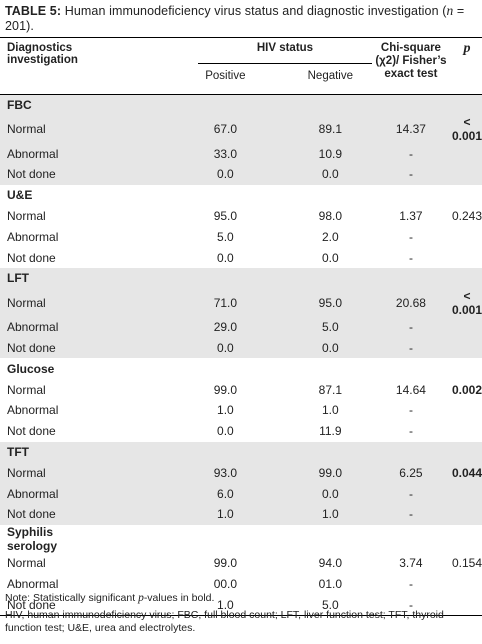  I want to click on chi-square-value: 3.74, so click(411, 563).